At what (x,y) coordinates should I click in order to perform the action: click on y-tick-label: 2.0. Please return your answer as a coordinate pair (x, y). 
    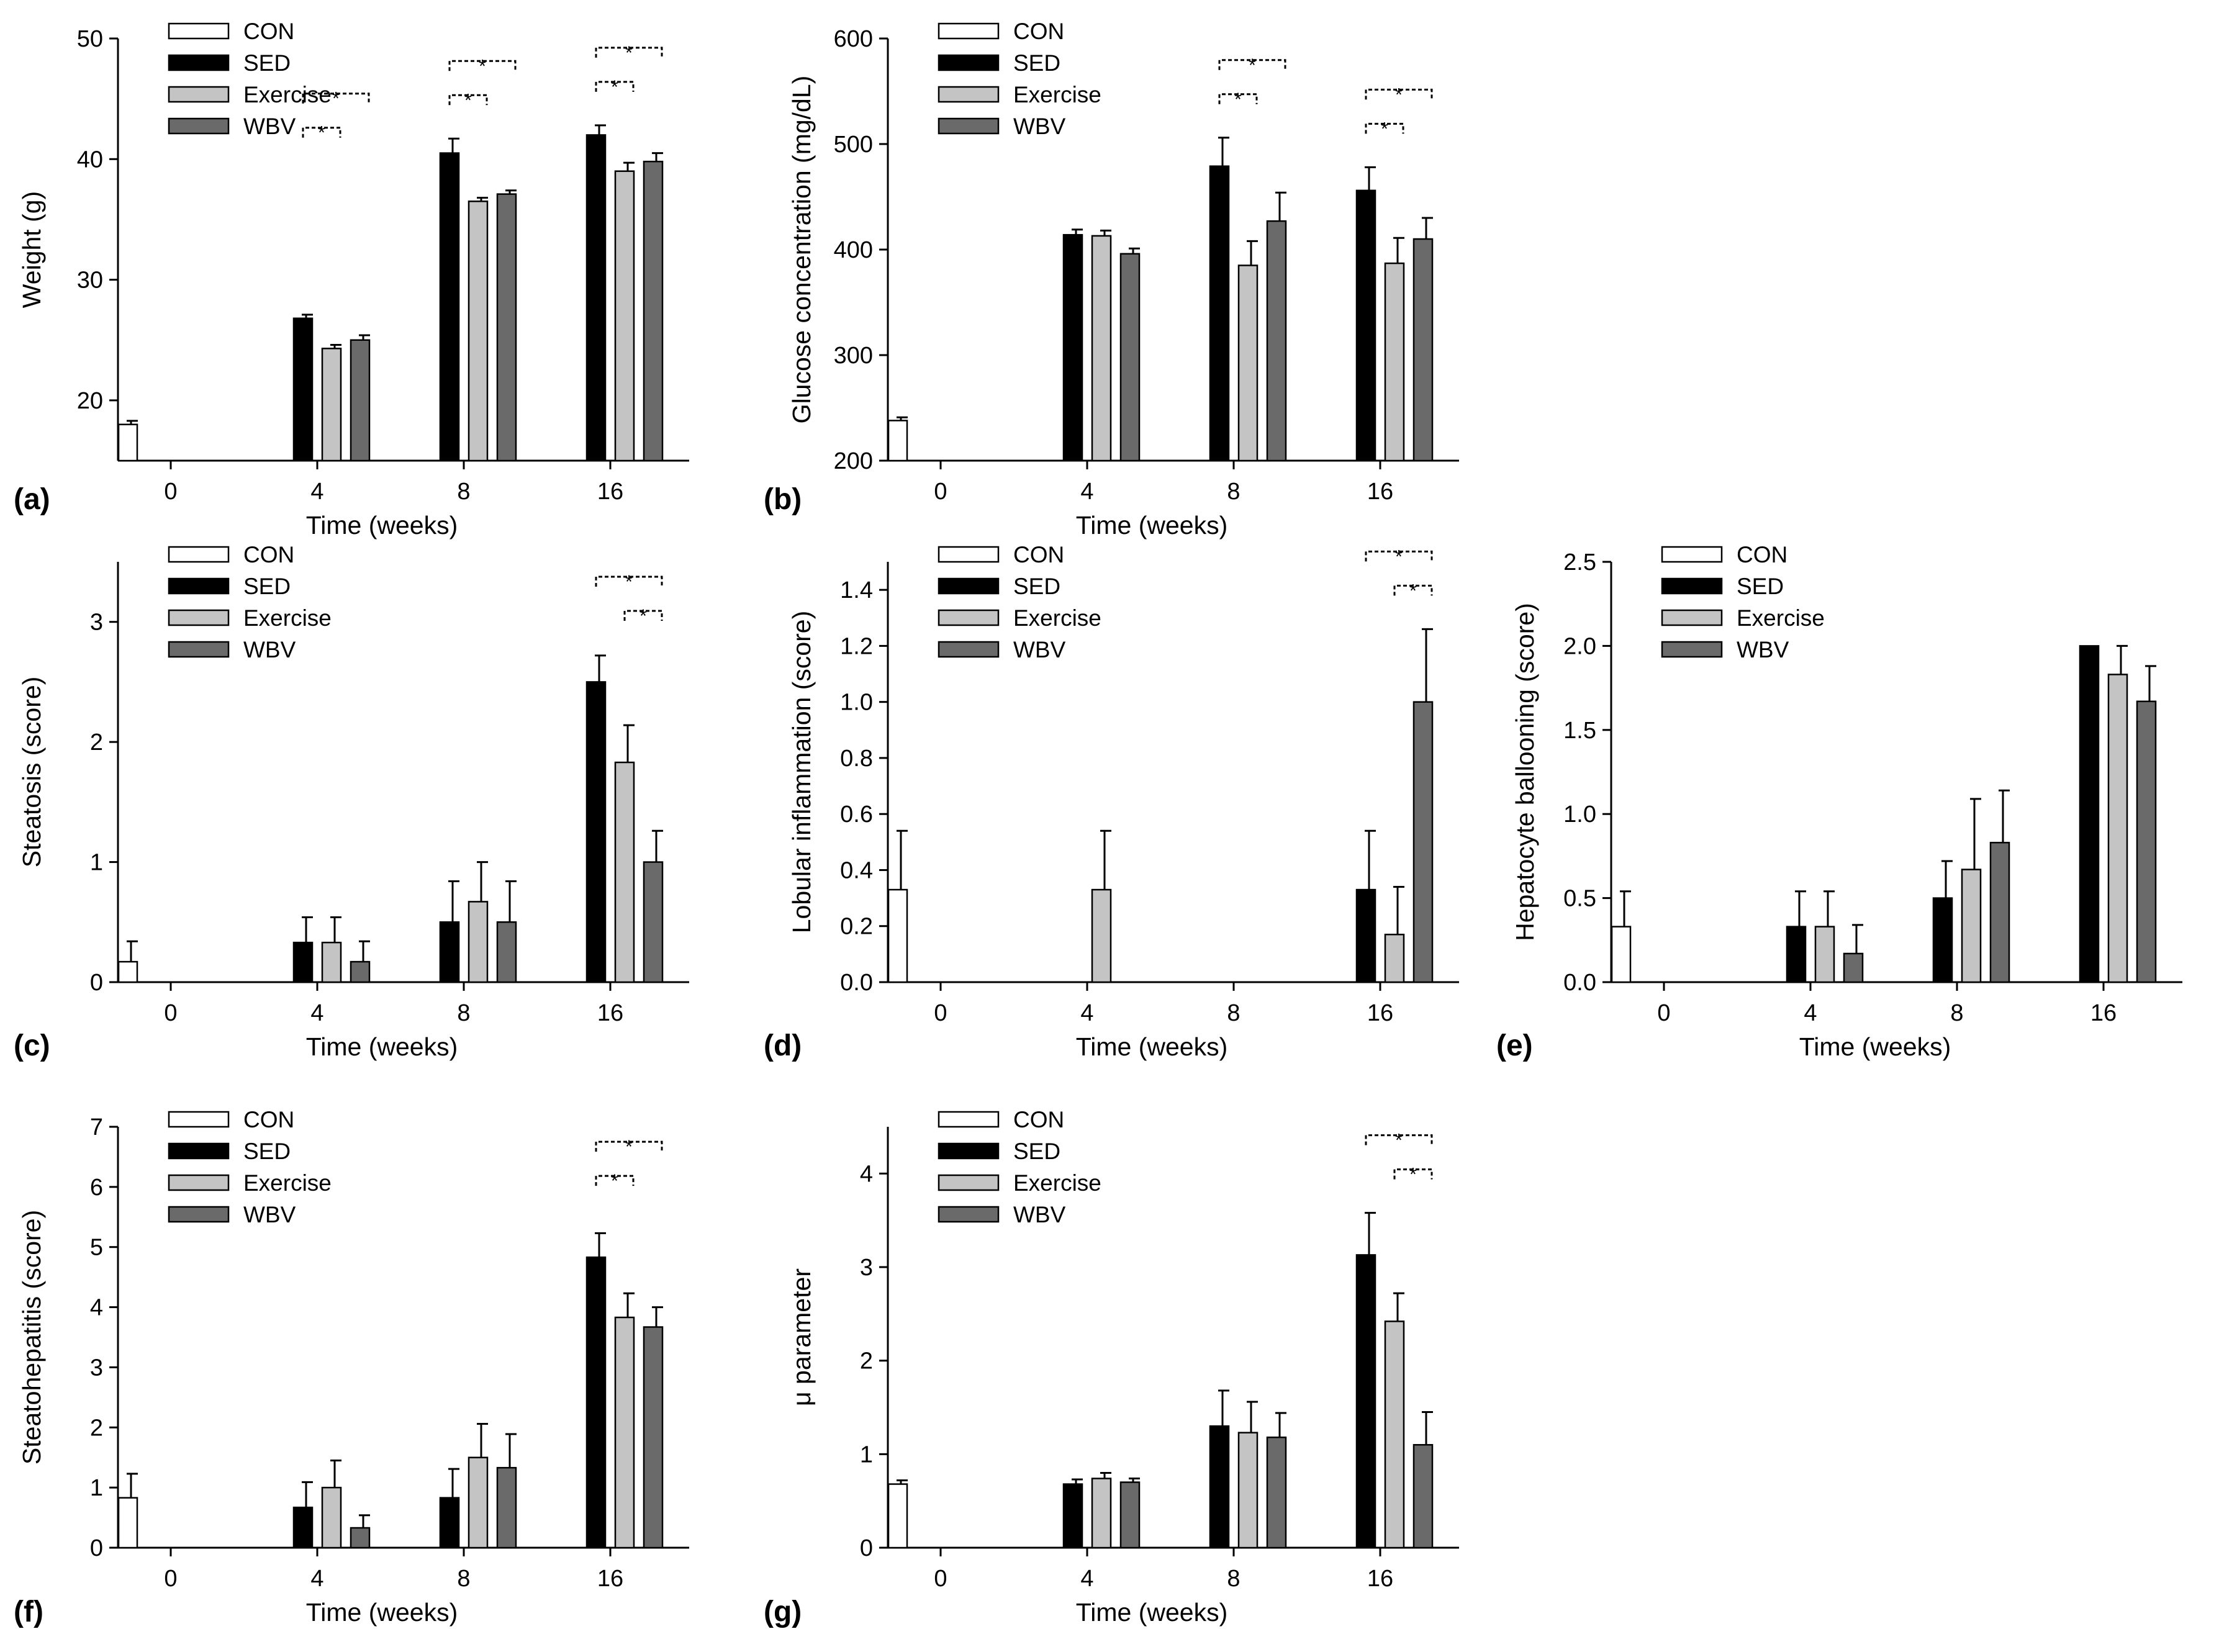
    Looking at the image, I should click on (1580, 646).